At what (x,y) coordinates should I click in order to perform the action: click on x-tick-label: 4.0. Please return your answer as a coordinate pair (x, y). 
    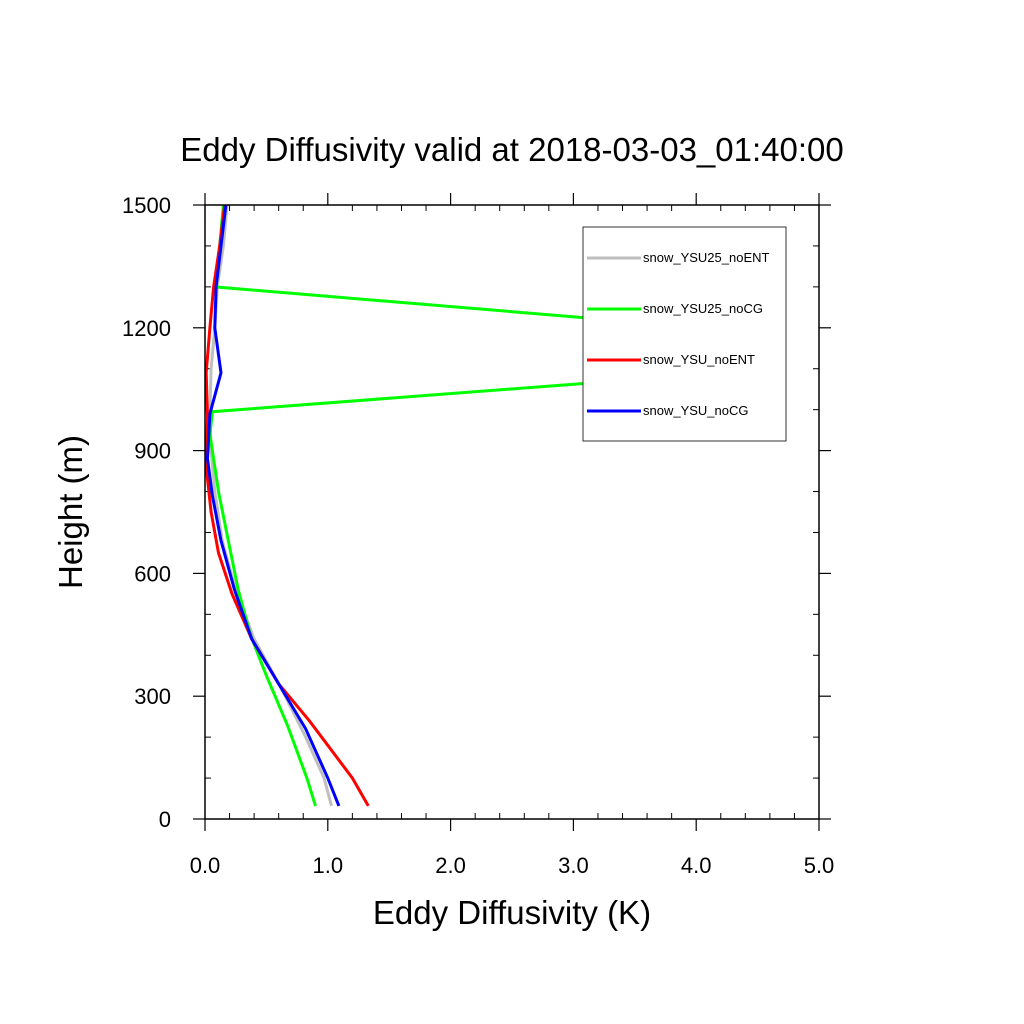
    Looking at the image, I should click on (696, 865).